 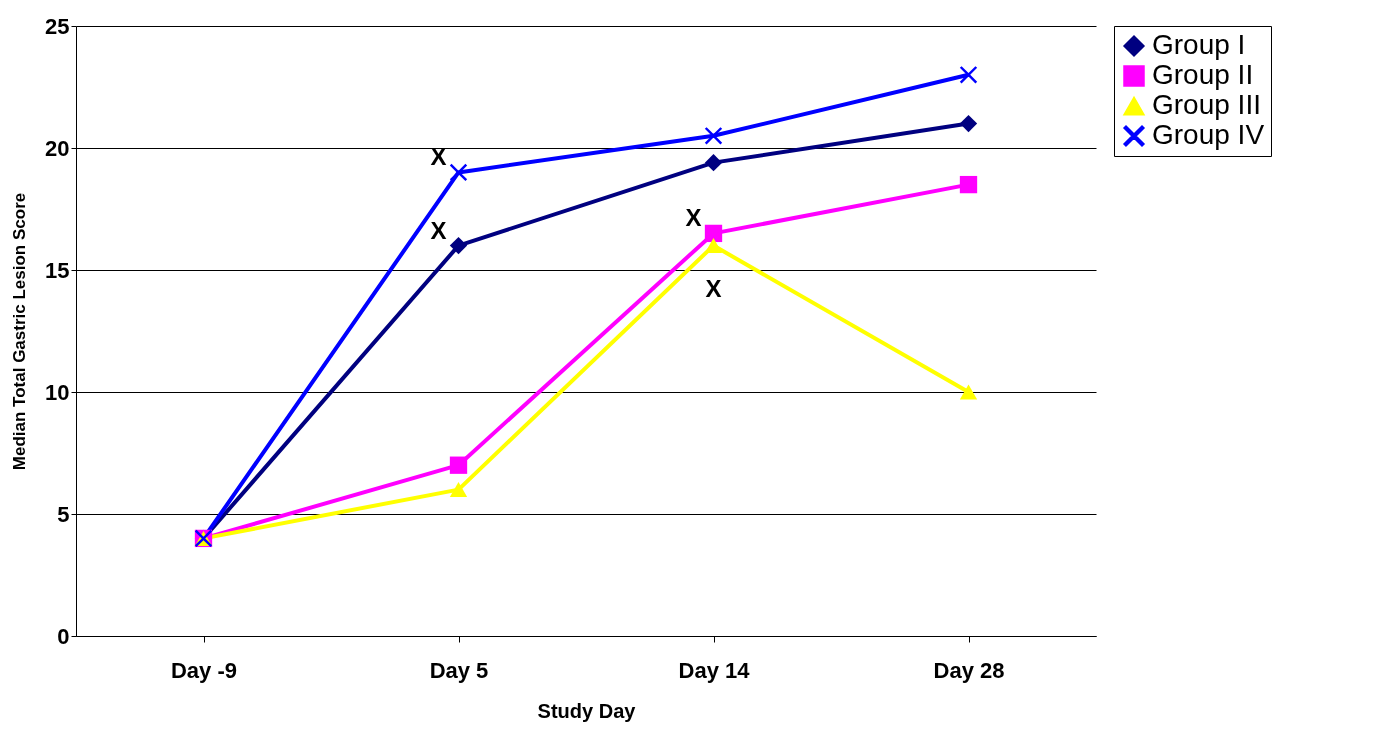 What do you see at coordinates (1199, 44) in the screenshot?
I see `legend-label: Group I` at bounding box center [1199, 44].